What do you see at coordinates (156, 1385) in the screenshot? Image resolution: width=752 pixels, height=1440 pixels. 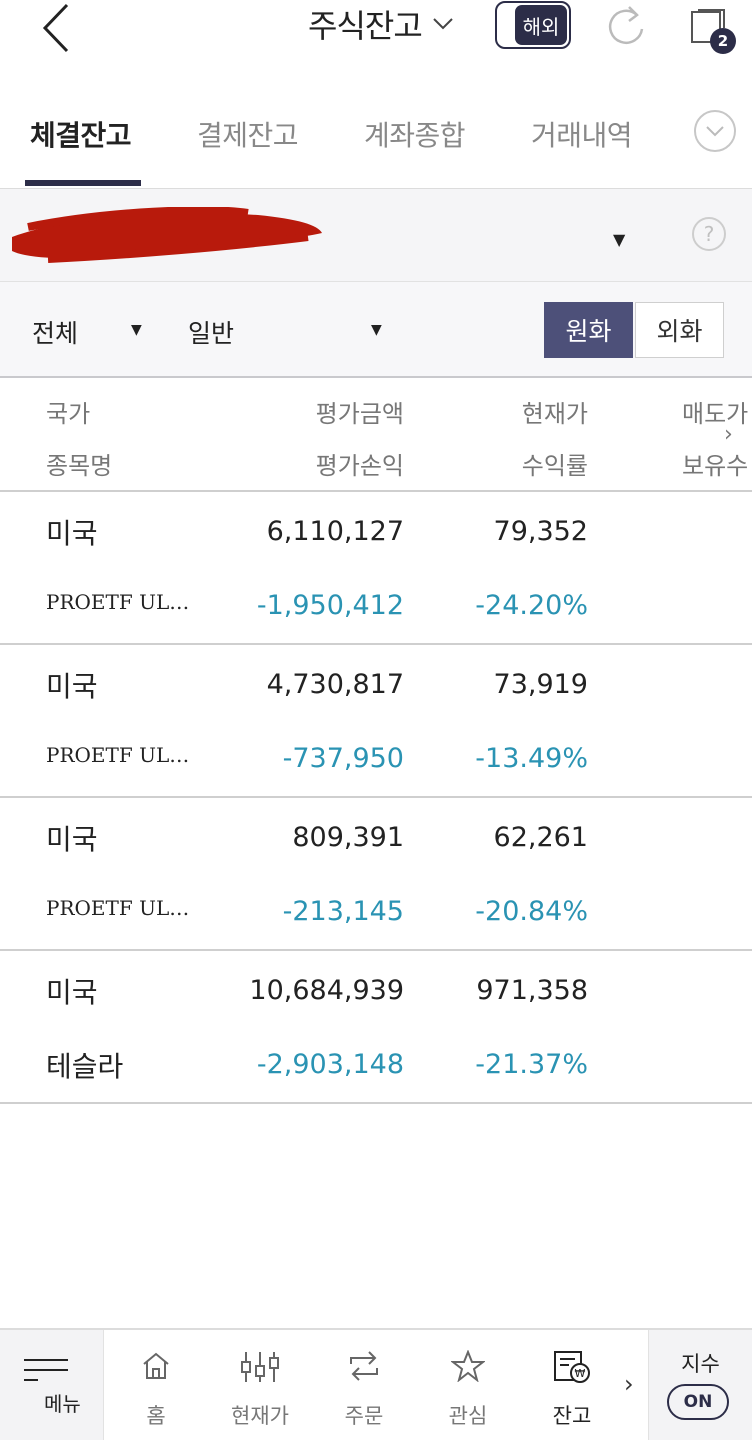 I see `nav-home: 홈` at bounding box center [156, 1385].